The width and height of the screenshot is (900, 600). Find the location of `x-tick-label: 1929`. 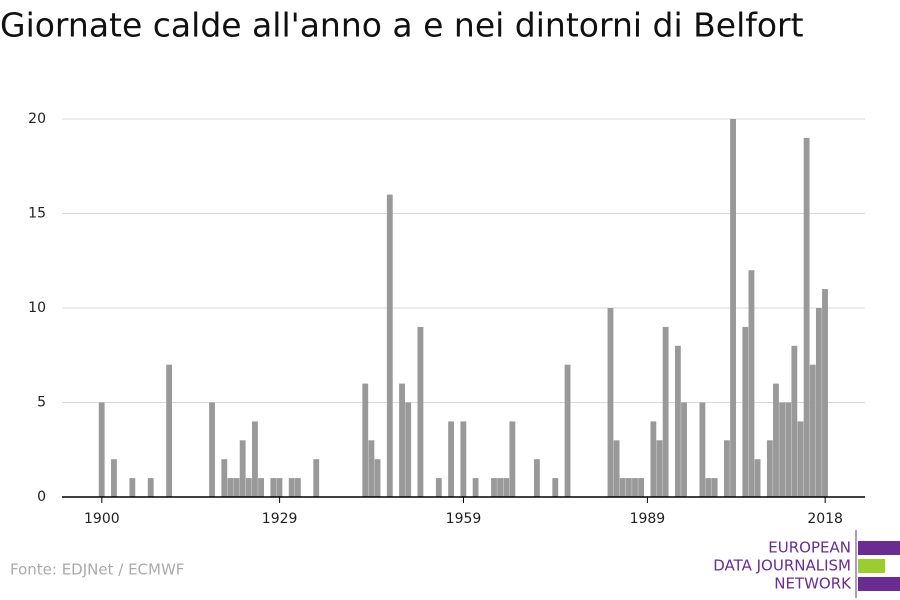

x-tick-label: 1929 is located at coordinates (280, 519).